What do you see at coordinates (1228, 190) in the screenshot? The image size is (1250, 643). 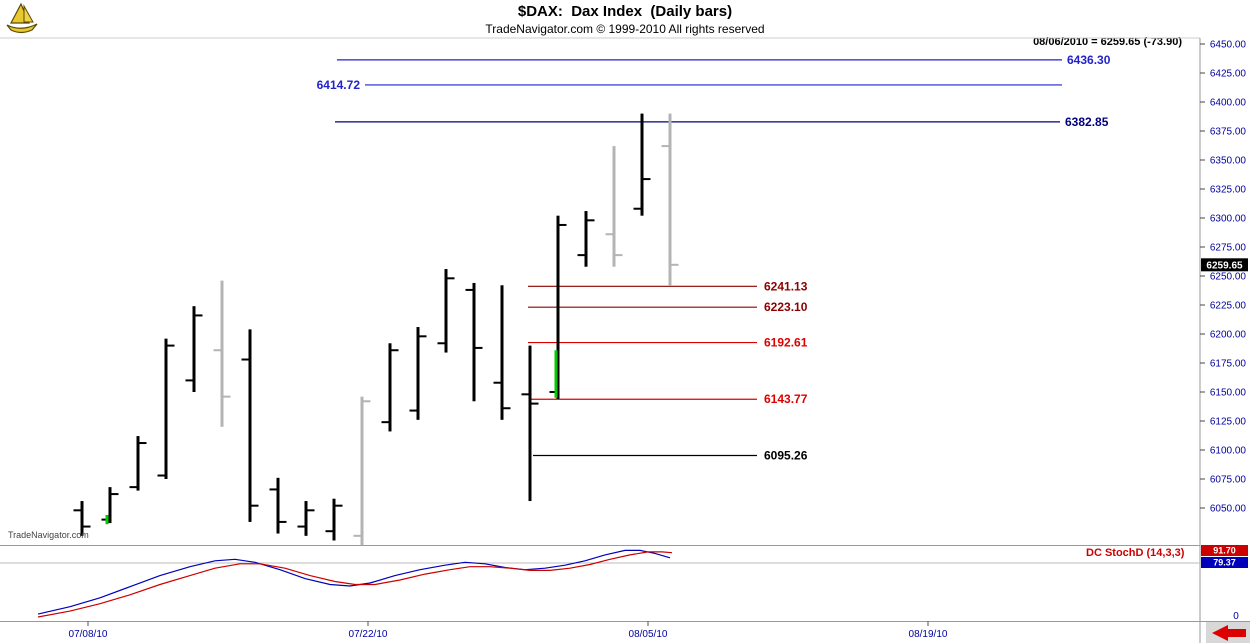 I see `y-axis-label: 6325.00` at bounding box center [1228, 190].